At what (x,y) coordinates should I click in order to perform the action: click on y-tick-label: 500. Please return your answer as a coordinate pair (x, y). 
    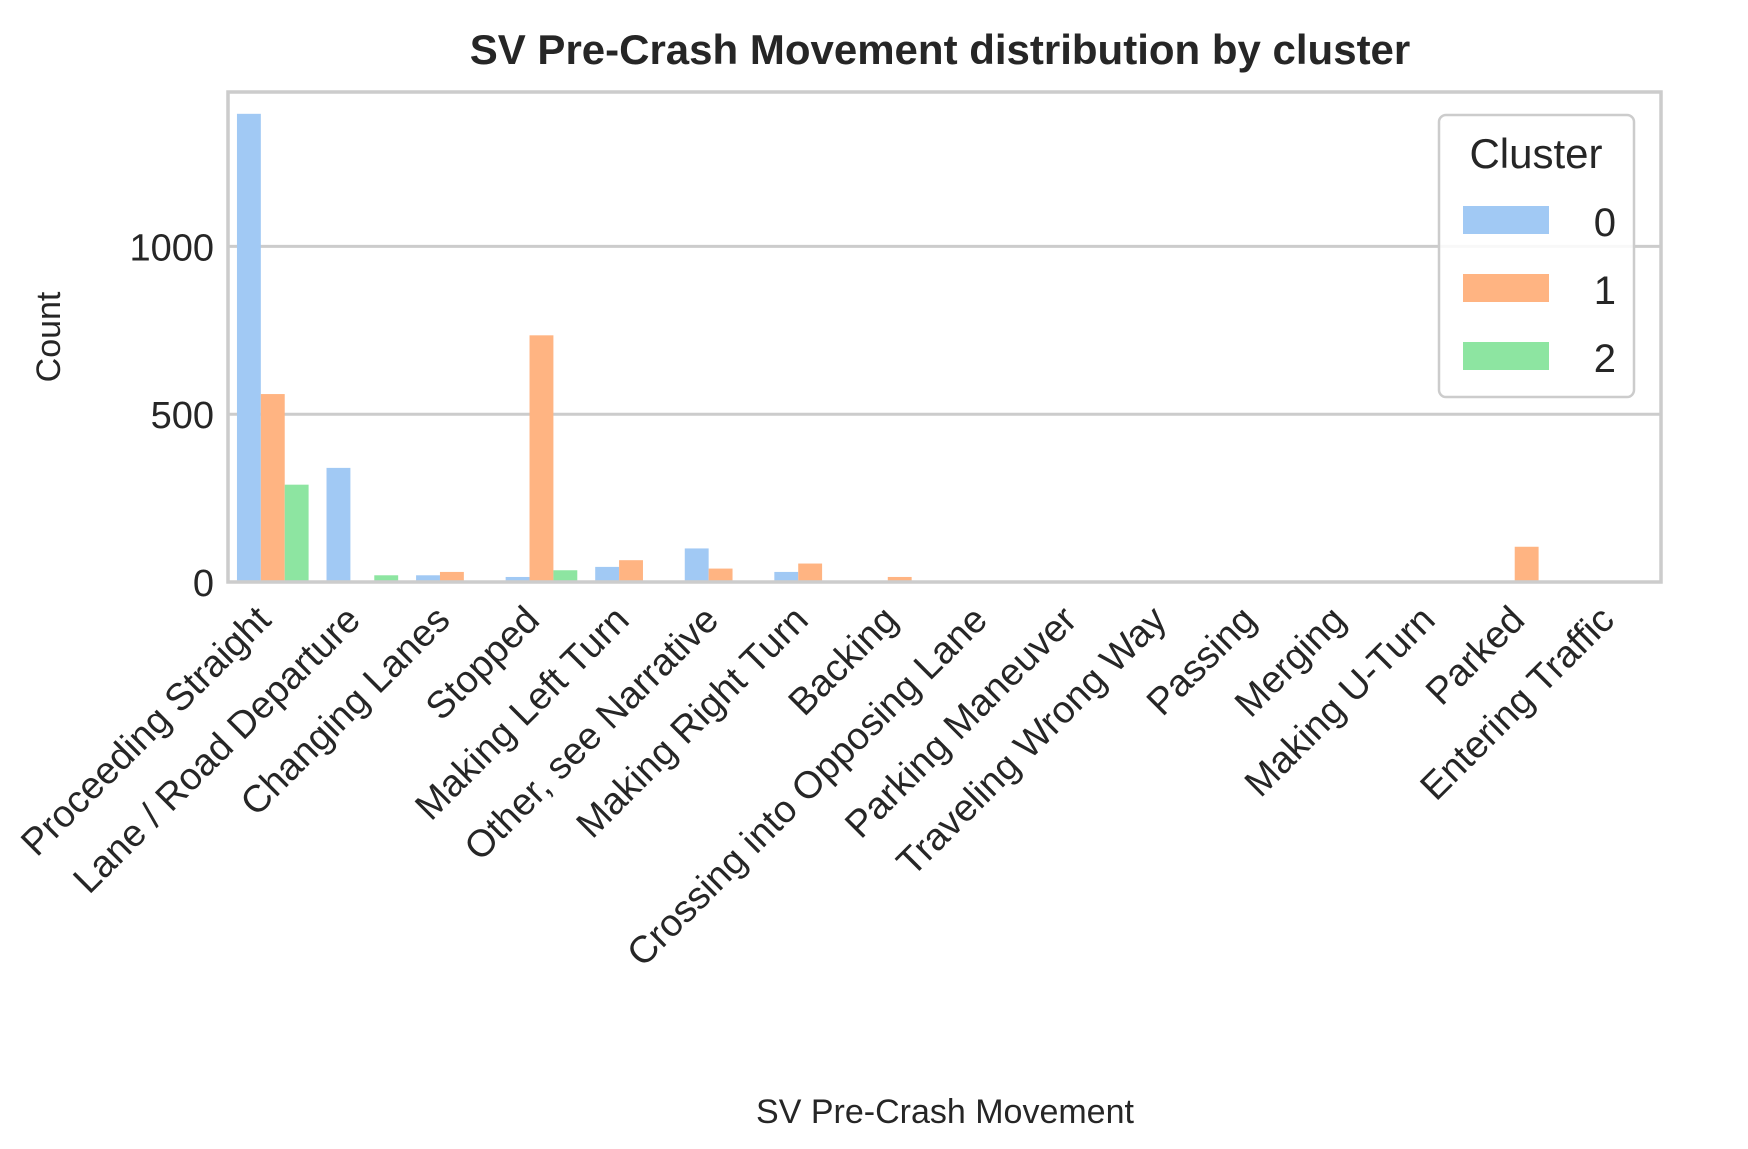
    Looking at the image, I should click on (182, 416).